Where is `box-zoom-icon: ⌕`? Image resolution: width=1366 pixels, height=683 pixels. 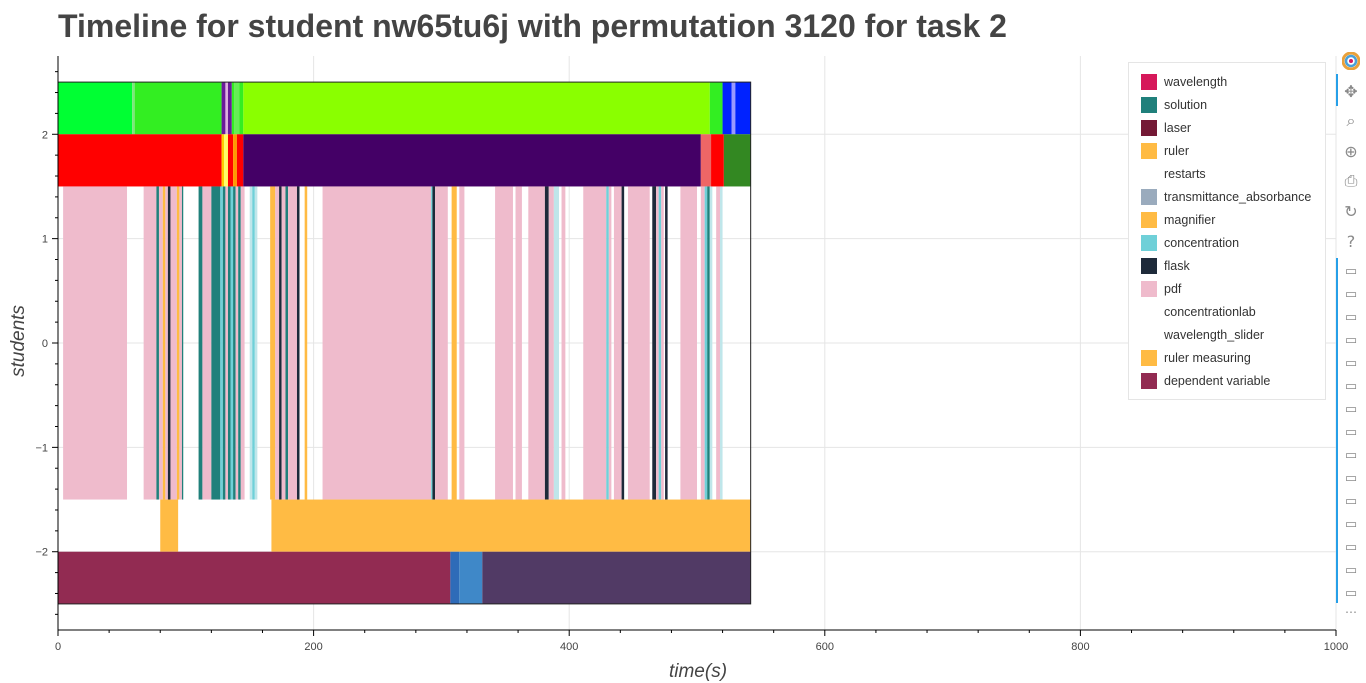
box-zoom-icon: ⌕ is located at coordinates (1351, 120).